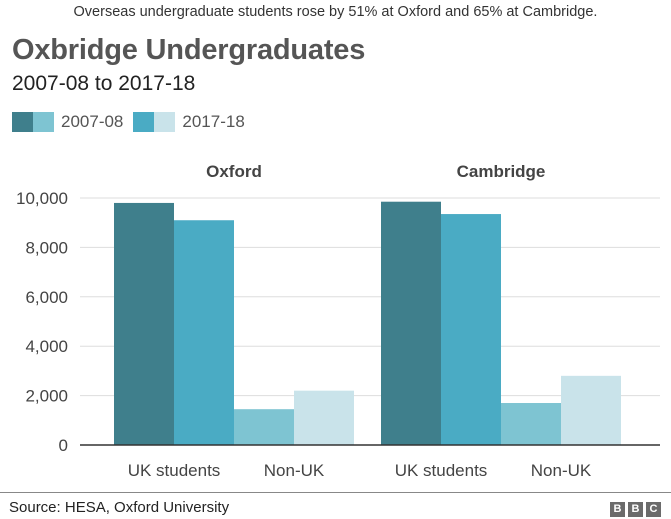 This screenshot has height=519, width=671. Describe the element at coordinates (144, 122) in the screenshot. I see `legend-swatch-uk-2017` at that location.